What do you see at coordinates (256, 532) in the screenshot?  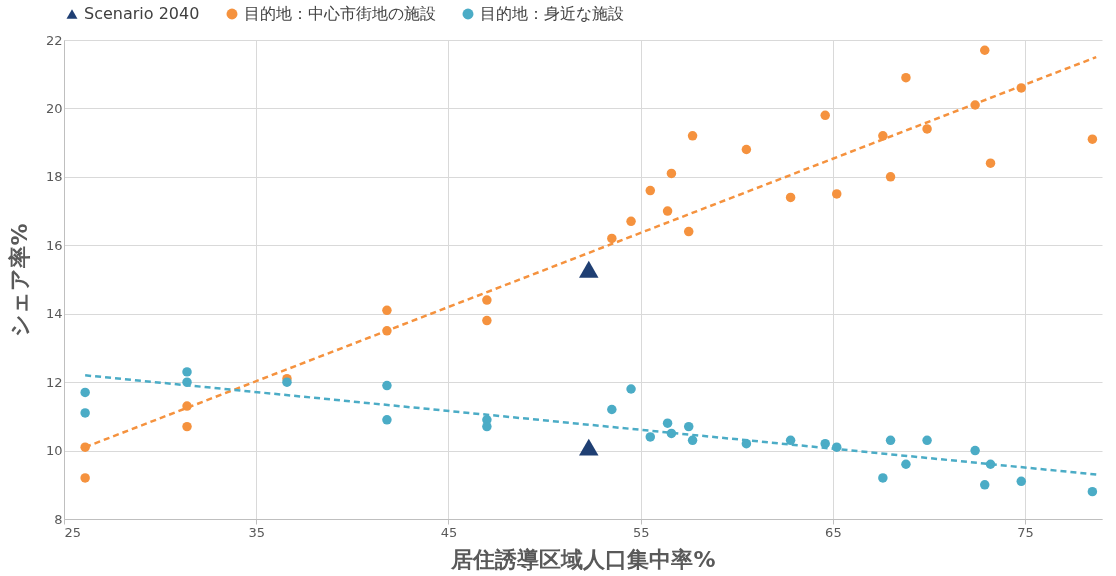 I see `x-tick-label: 35` at bounding box center [256, 532].